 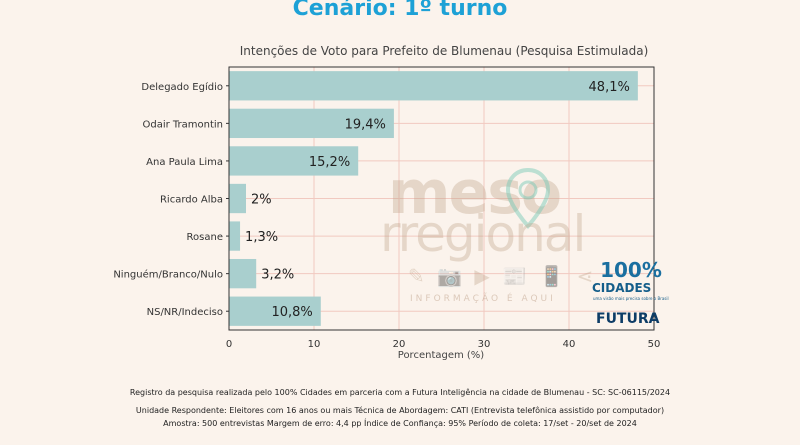 What do you see at coordinates (261, 237) in the screenshot?
I see `value-label: 1,3%` at bounding box center [261, 237].